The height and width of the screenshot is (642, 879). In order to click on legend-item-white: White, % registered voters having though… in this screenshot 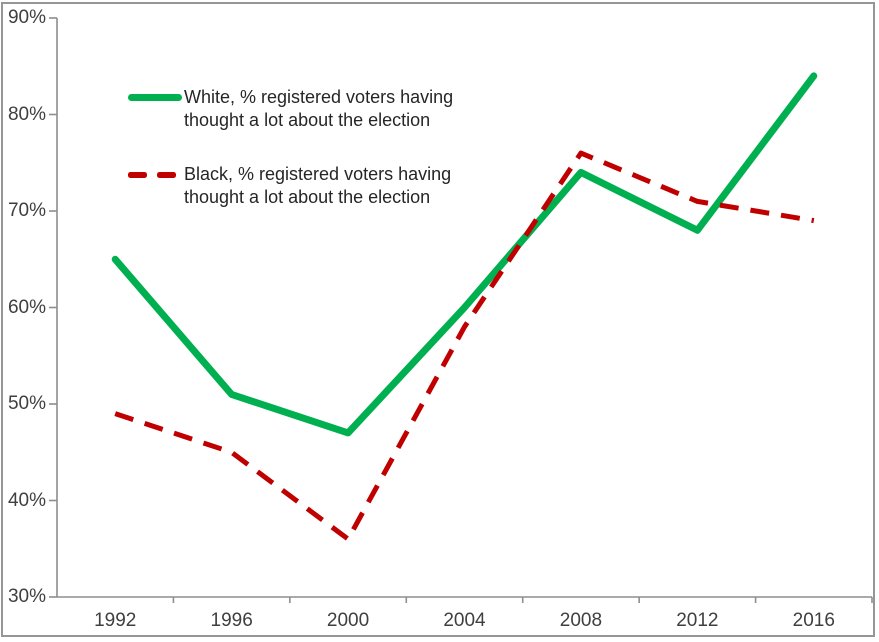, I will do `click(290, 109)`.